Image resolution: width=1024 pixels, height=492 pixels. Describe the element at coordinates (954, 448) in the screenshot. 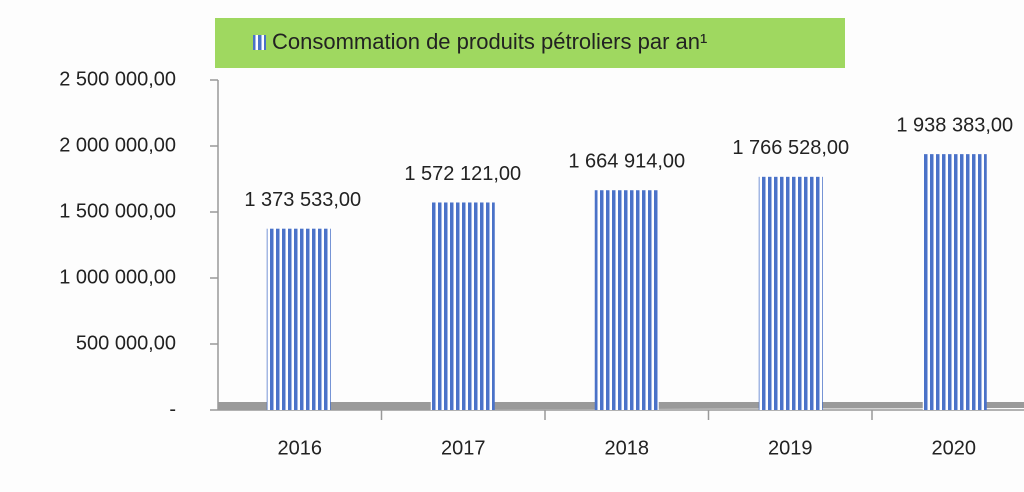

I see `x-tick-label: 2020` at that location.